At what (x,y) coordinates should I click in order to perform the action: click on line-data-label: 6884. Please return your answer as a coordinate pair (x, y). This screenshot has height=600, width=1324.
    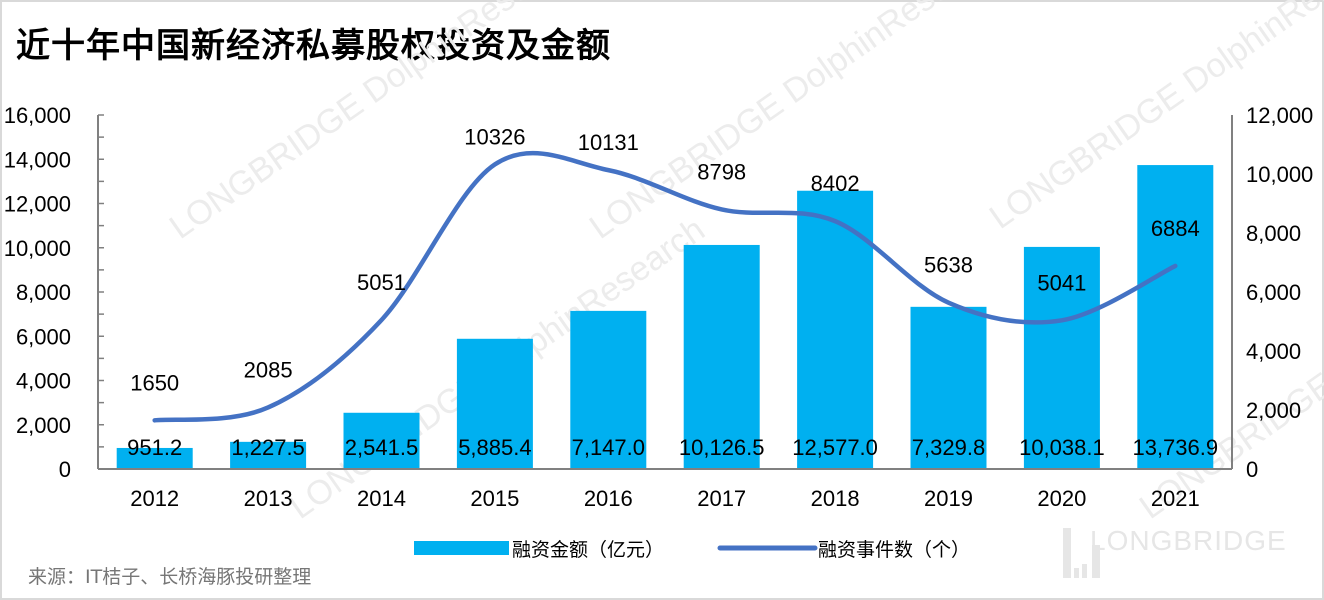
    Looking at the image, I should click on (1175, 228).